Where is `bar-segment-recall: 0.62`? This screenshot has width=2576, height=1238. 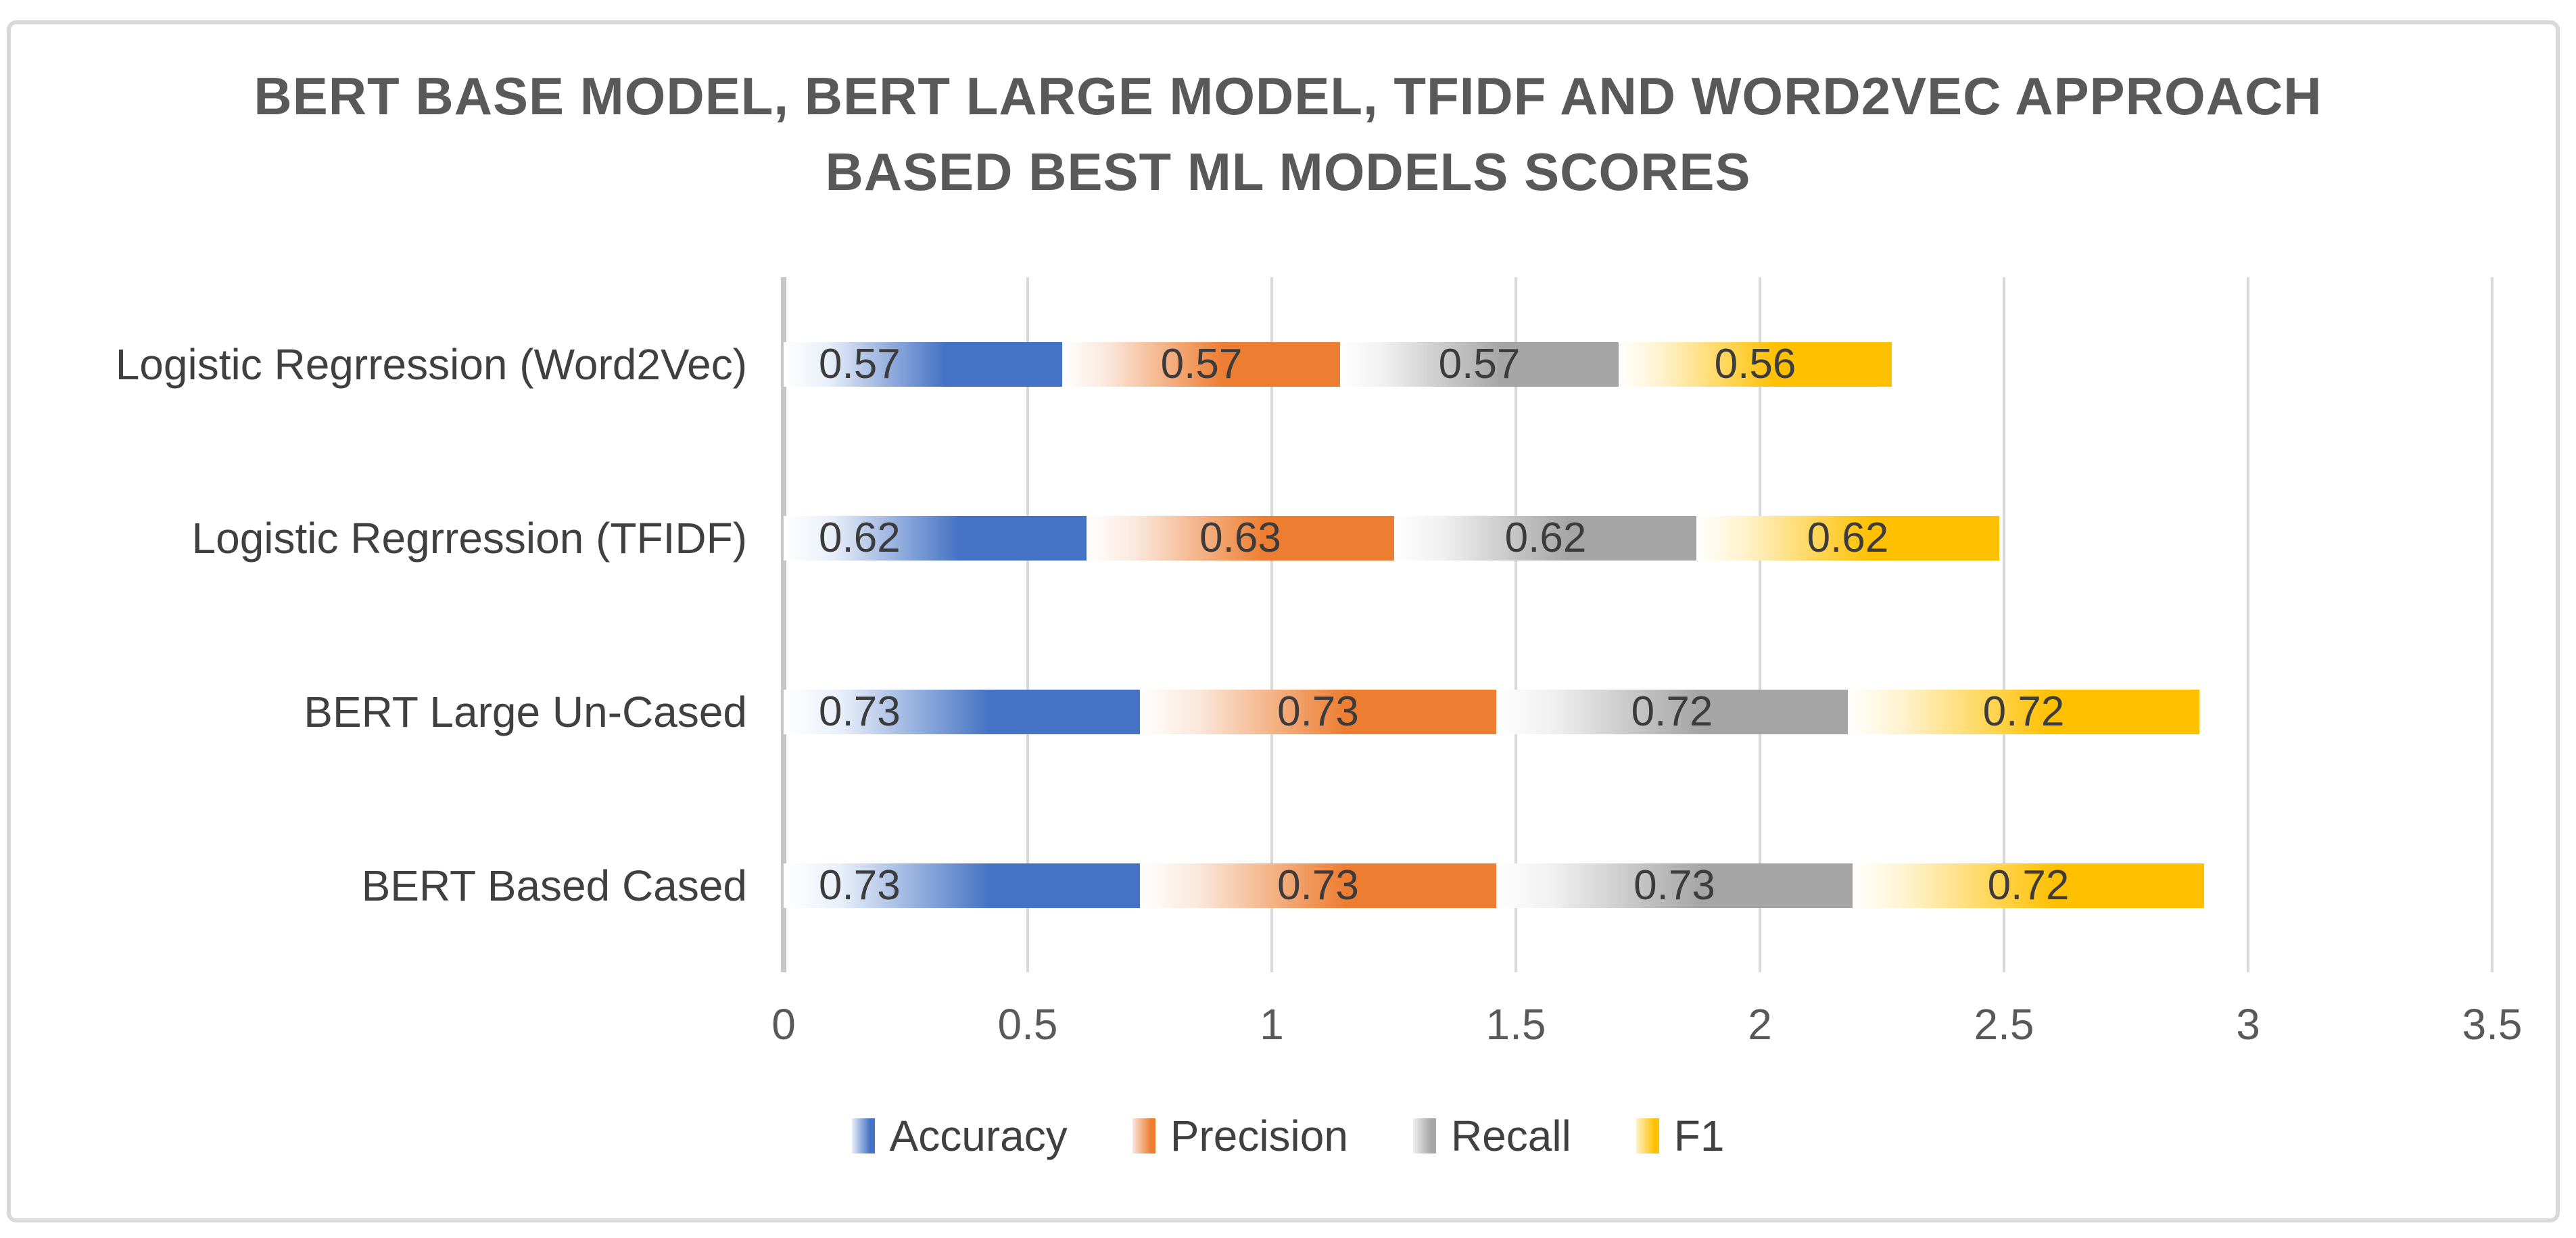
bar-segment-recall: 0.62 is located at coordinates (1545, 538).